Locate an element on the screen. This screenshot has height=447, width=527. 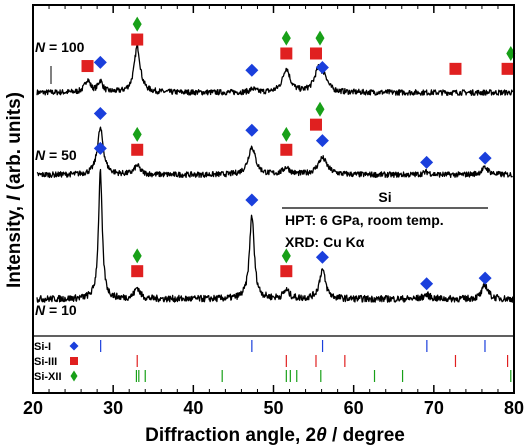
x-tick-label: 50 is located at coordinates (273, 408).